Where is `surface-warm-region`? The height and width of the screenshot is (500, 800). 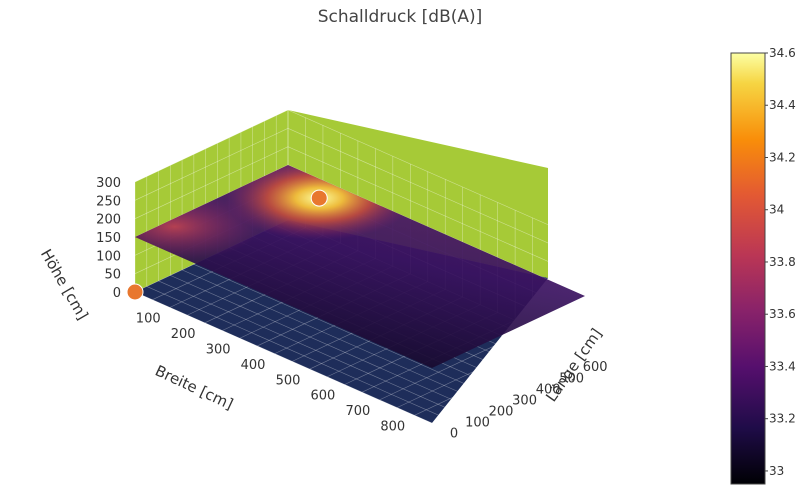 surface-warm-region is located at coordinates (197, 226).